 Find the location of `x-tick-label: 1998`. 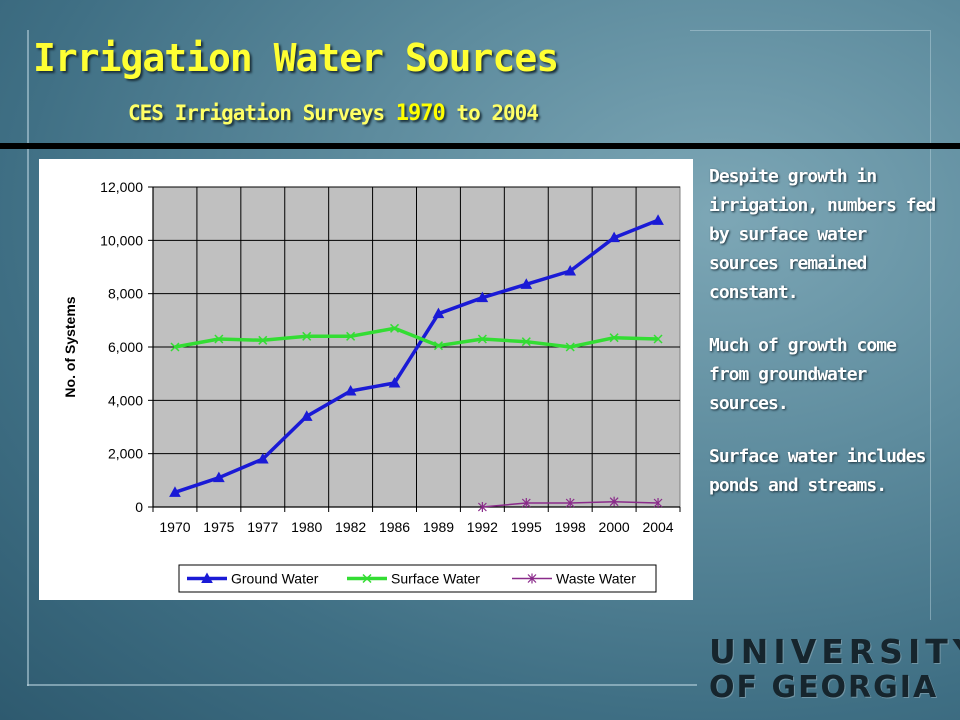

x-tick-label: 1998 is located at coordinates (570, 527).